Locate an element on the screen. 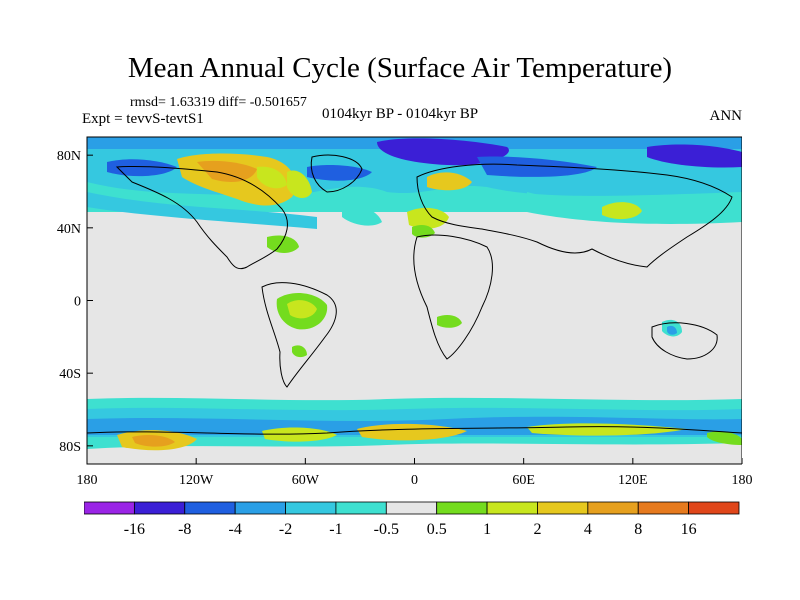 This screenshot has width=800, height=600. colorbar-label: -1 is located at coordinates (335, 529).